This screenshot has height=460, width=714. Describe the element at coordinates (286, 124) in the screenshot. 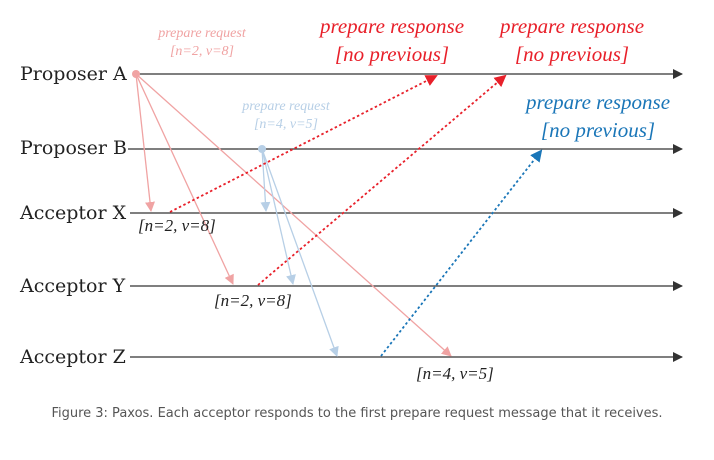

I see `request-b-values: [n=4, v=5]` at that location.